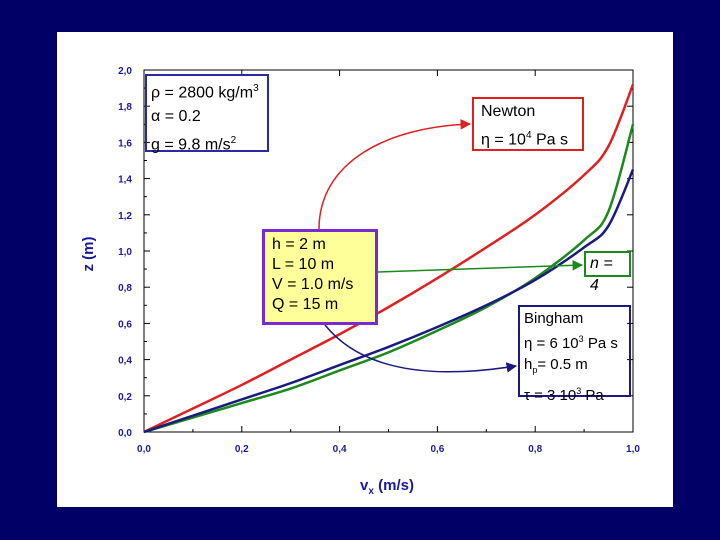 The width and height of the screenshot is (720, 540). Describe the element at coordinates (535, 370) in the screenshot. I see `bingham-hp-sub: p` at that location.